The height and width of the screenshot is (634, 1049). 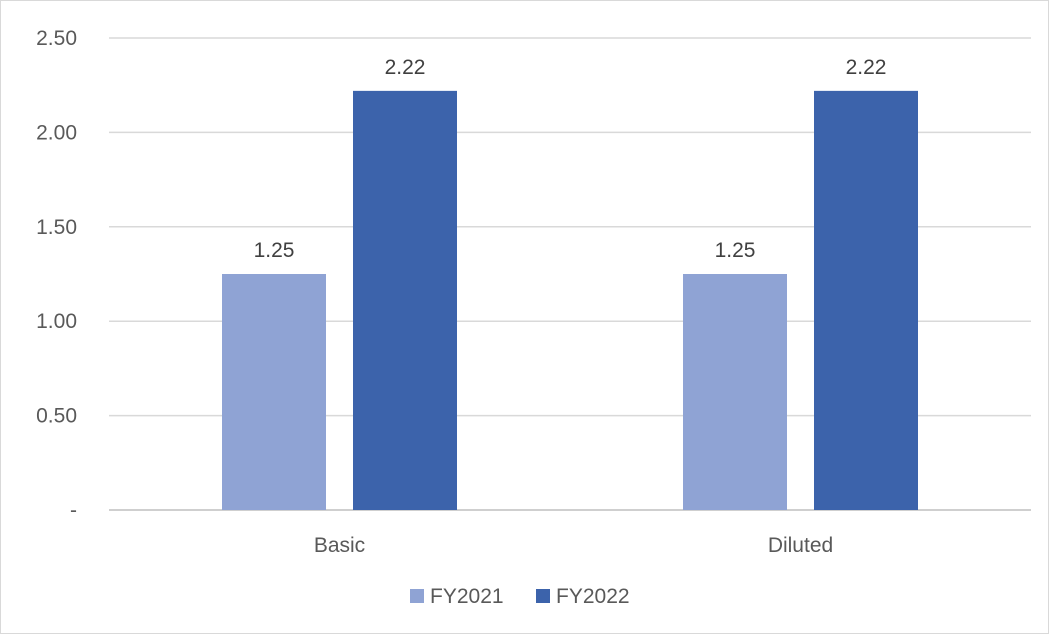 What do you see at coordinates (543, 596) in the screenshot?
I see `legend-swatch-fy2022` at bounding box center [543, 596].